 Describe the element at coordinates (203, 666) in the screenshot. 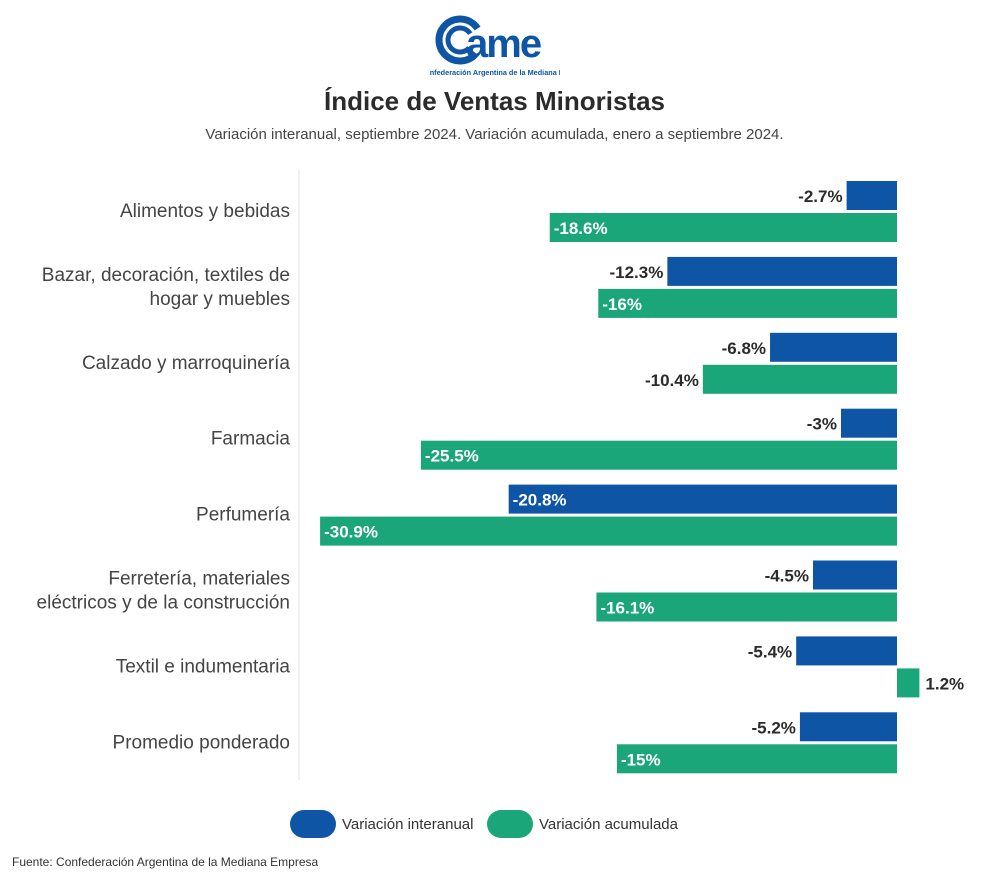

I see `category-label: Textil e indumentaria` at that location.